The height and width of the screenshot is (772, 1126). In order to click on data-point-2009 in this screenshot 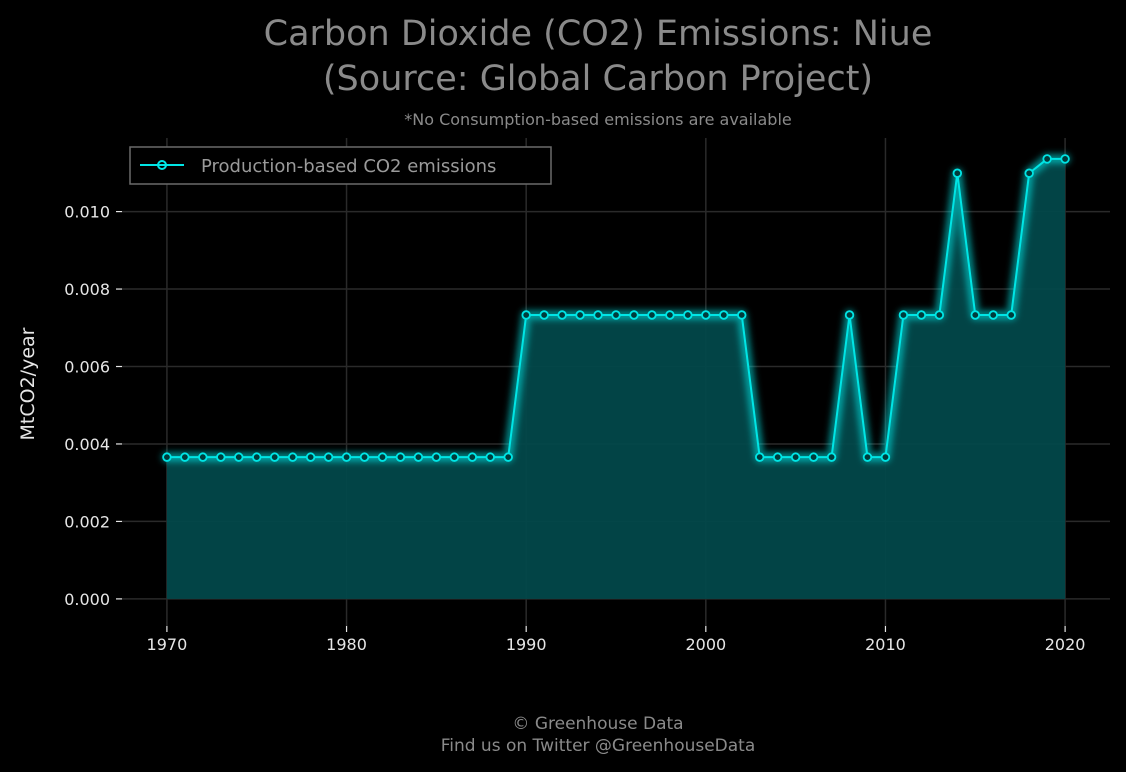, I will do `click(867, 457)`.